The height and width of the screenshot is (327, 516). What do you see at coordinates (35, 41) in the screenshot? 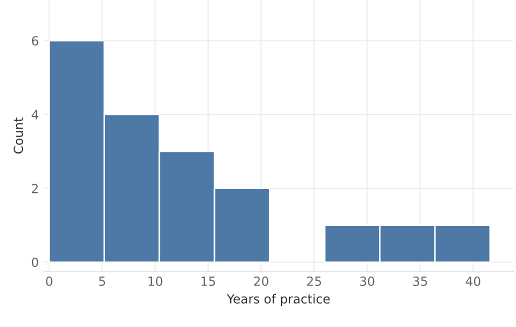
I see `y-tick-label: 6` at bounding box center [35, 41].